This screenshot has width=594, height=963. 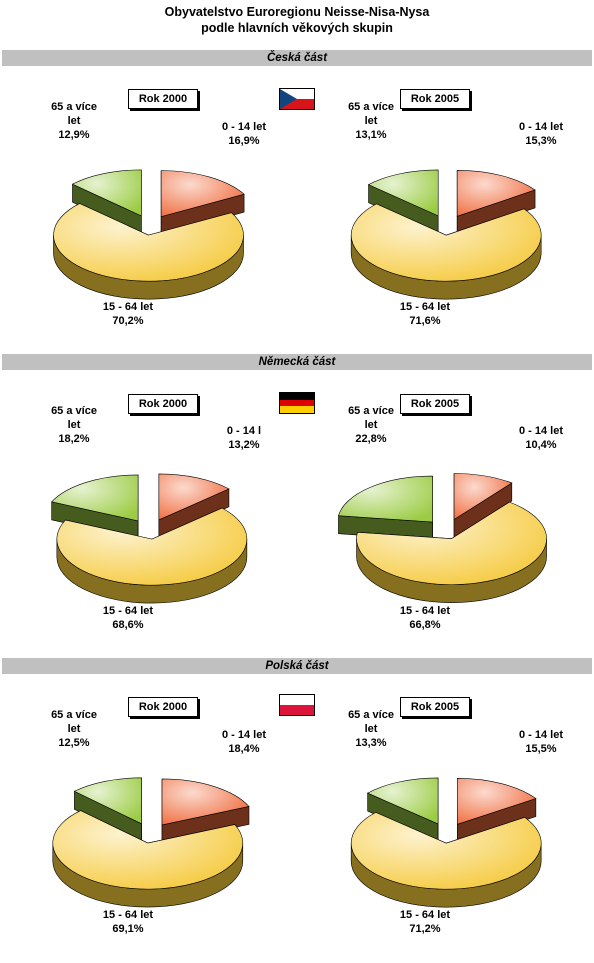 What do you see at coordinates (244, 742) in the screenshot?
I see `data-label-age-0-14: 0 - 14 let 18,4%` at bounding box center [244, 742].